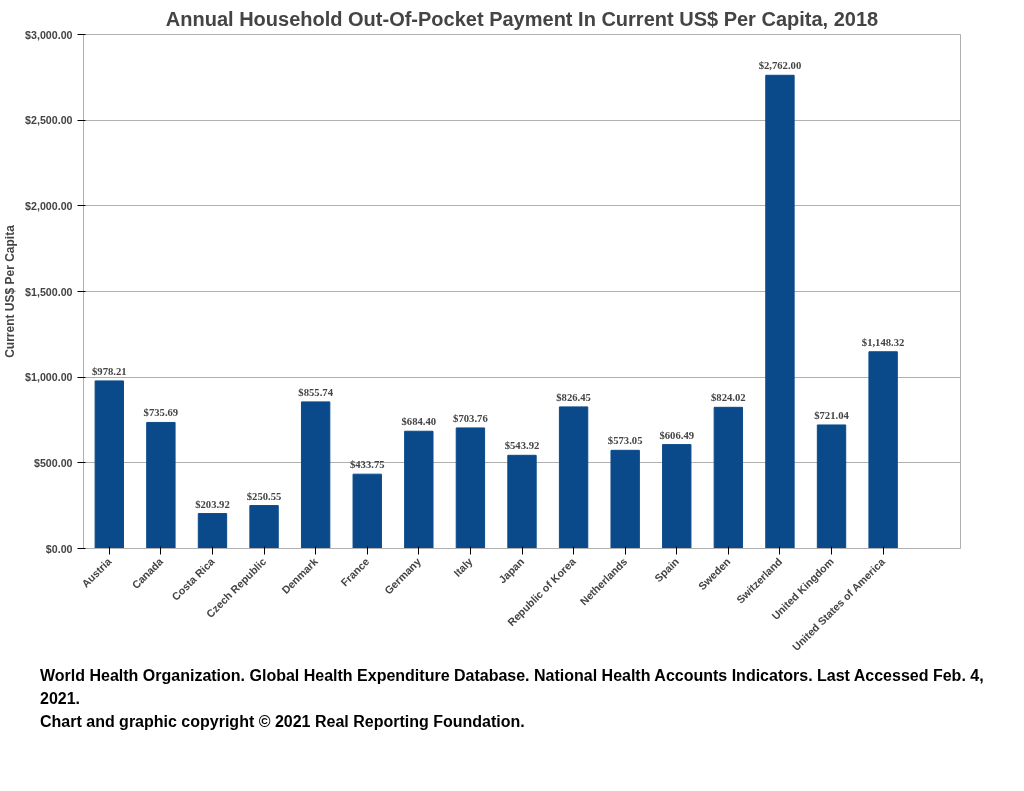  I want to click on y-tick-label: $500.00, so click(53, 462).